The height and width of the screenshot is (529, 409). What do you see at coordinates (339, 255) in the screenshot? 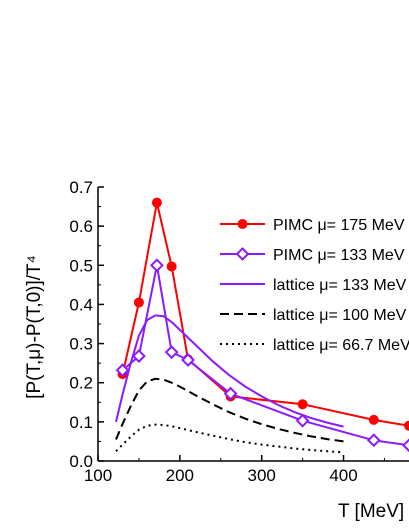
I see `legend-label-1: PIMC μ= 133 MeV` at bounding box center [339, 255].